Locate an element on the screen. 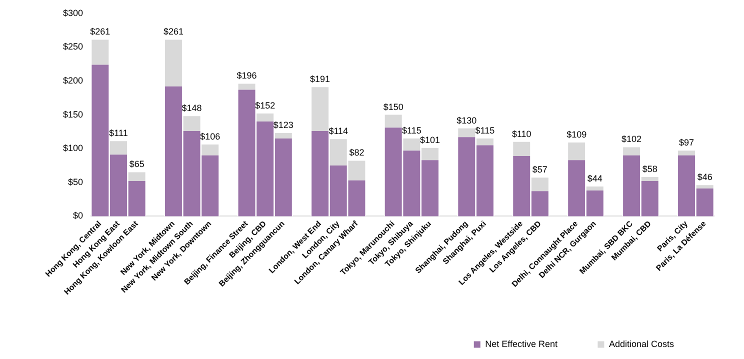 The image size is (744, 359). total-label: $152 is located at coordinates (265, 105).